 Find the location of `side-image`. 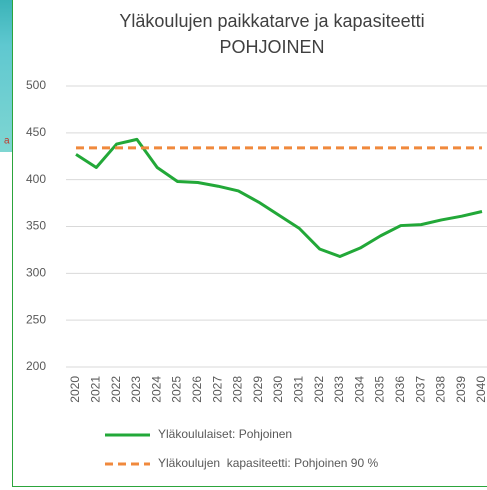

side-image is located at coordinates (6, 76).